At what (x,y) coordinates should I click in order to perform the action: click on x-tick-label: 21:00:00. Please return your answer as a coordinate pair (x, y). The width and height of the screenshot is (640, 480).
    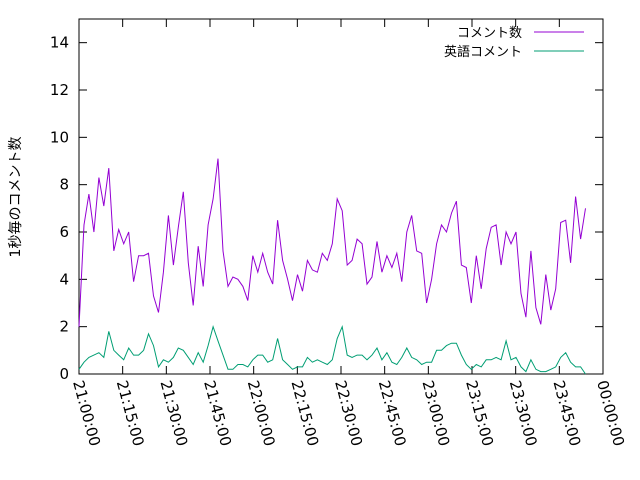
    Looking at the image, I should click on (86, 413).